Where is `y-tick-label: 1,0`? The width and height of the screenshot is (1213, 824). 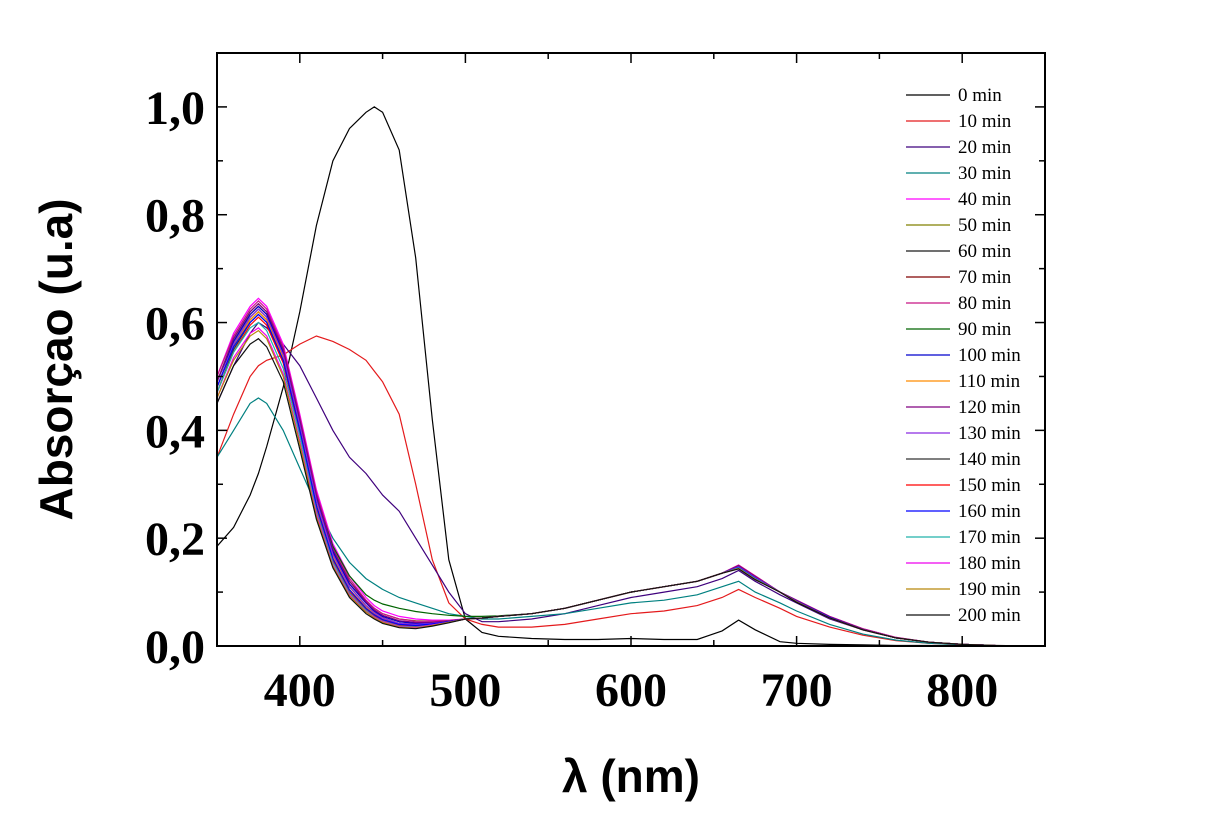
y-tick-label: 1,0 is located at coordinates (175, 108).